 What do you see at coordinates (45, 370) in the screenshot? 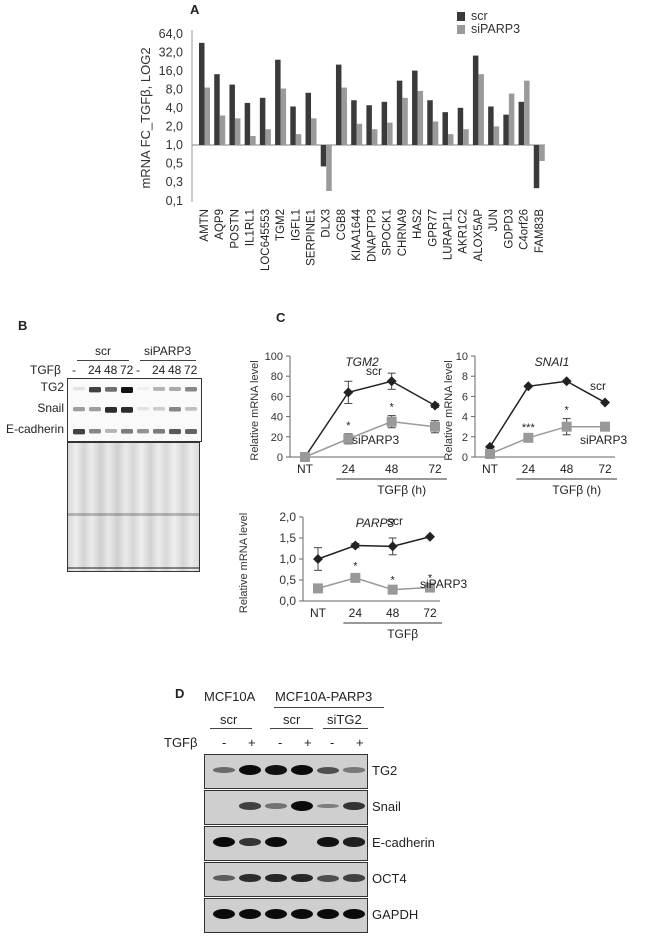
I see `treatment-label: TGFβ` at bounding box center [45, 370].